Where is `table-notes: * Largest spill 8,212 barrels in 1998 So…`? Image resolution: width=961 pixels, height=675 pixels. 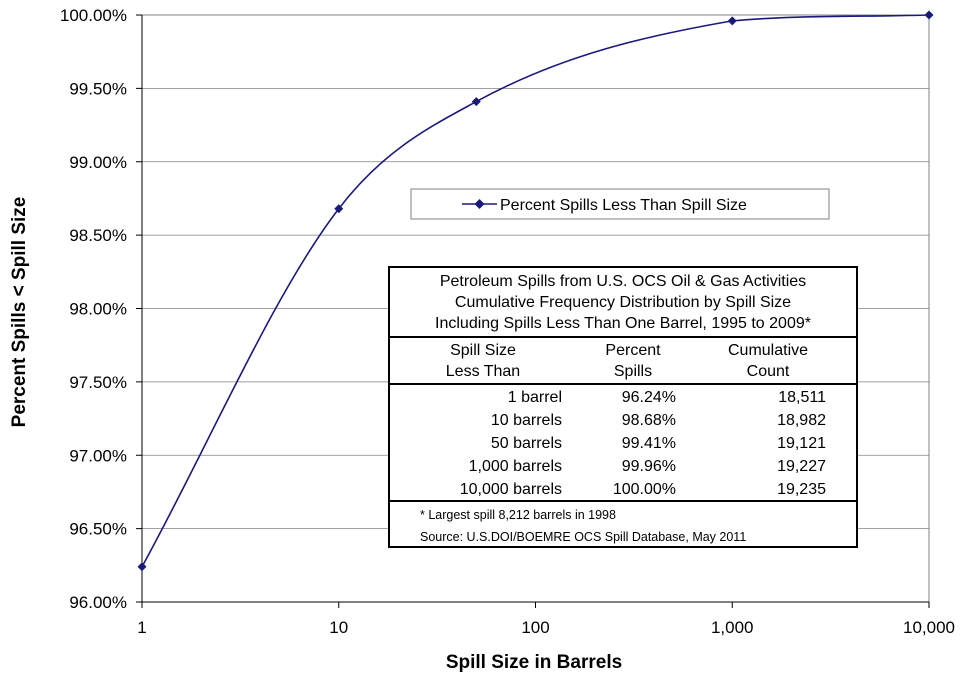 table-notes: * Largest spill 8,212 barrels in 1998 So… is located at coordinates (623, 525).